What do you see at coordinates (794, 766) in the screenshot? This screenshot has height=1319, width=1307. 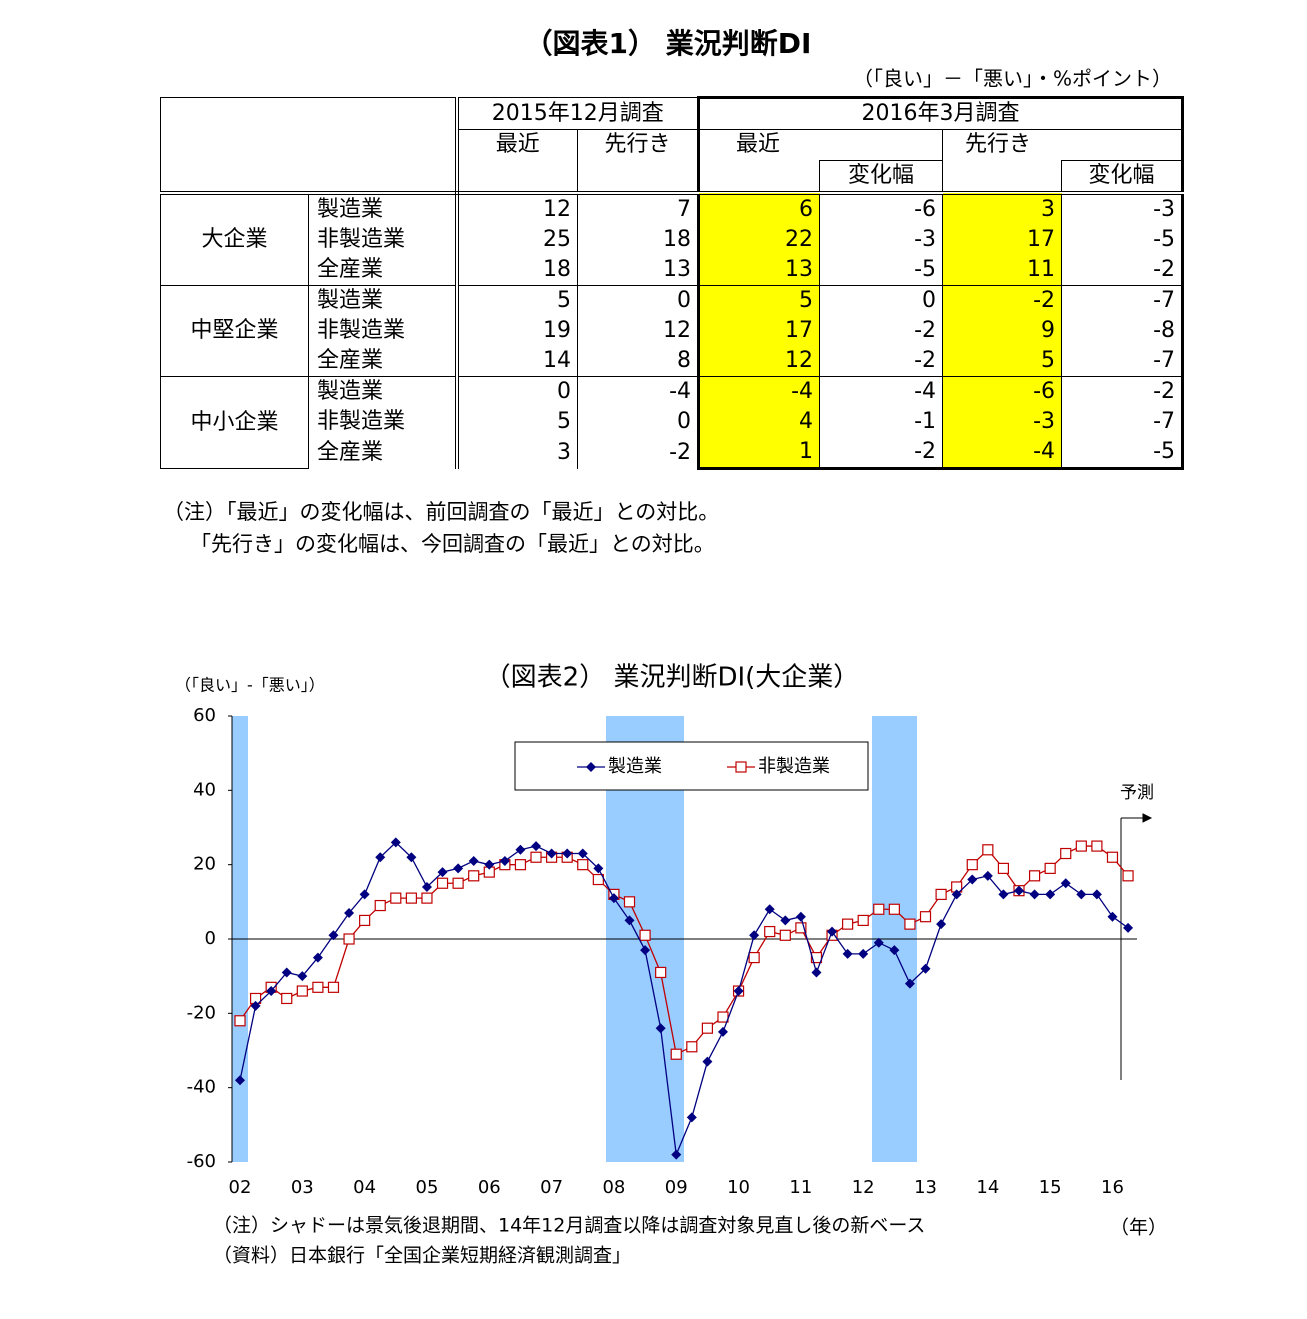 I see `legend-label: 非製造業` at bounding box center [794, 766].